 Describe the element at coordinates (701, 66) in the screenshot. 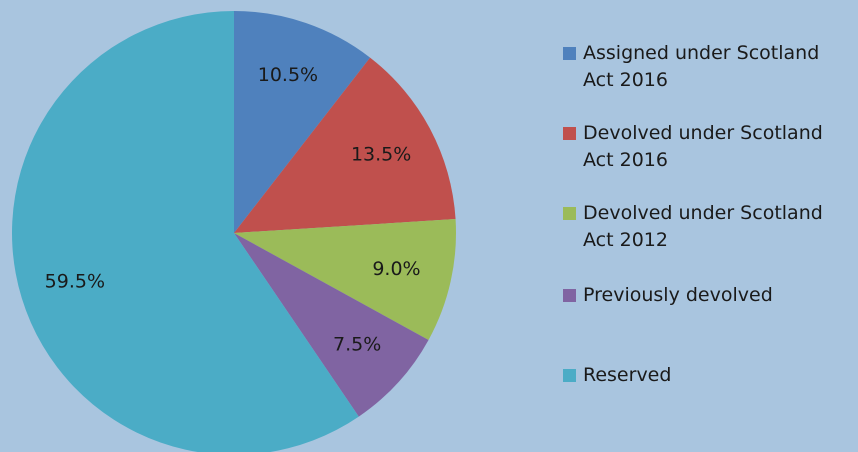

I see `legend-label: Assigned under Scotland Act 2016` at that location.